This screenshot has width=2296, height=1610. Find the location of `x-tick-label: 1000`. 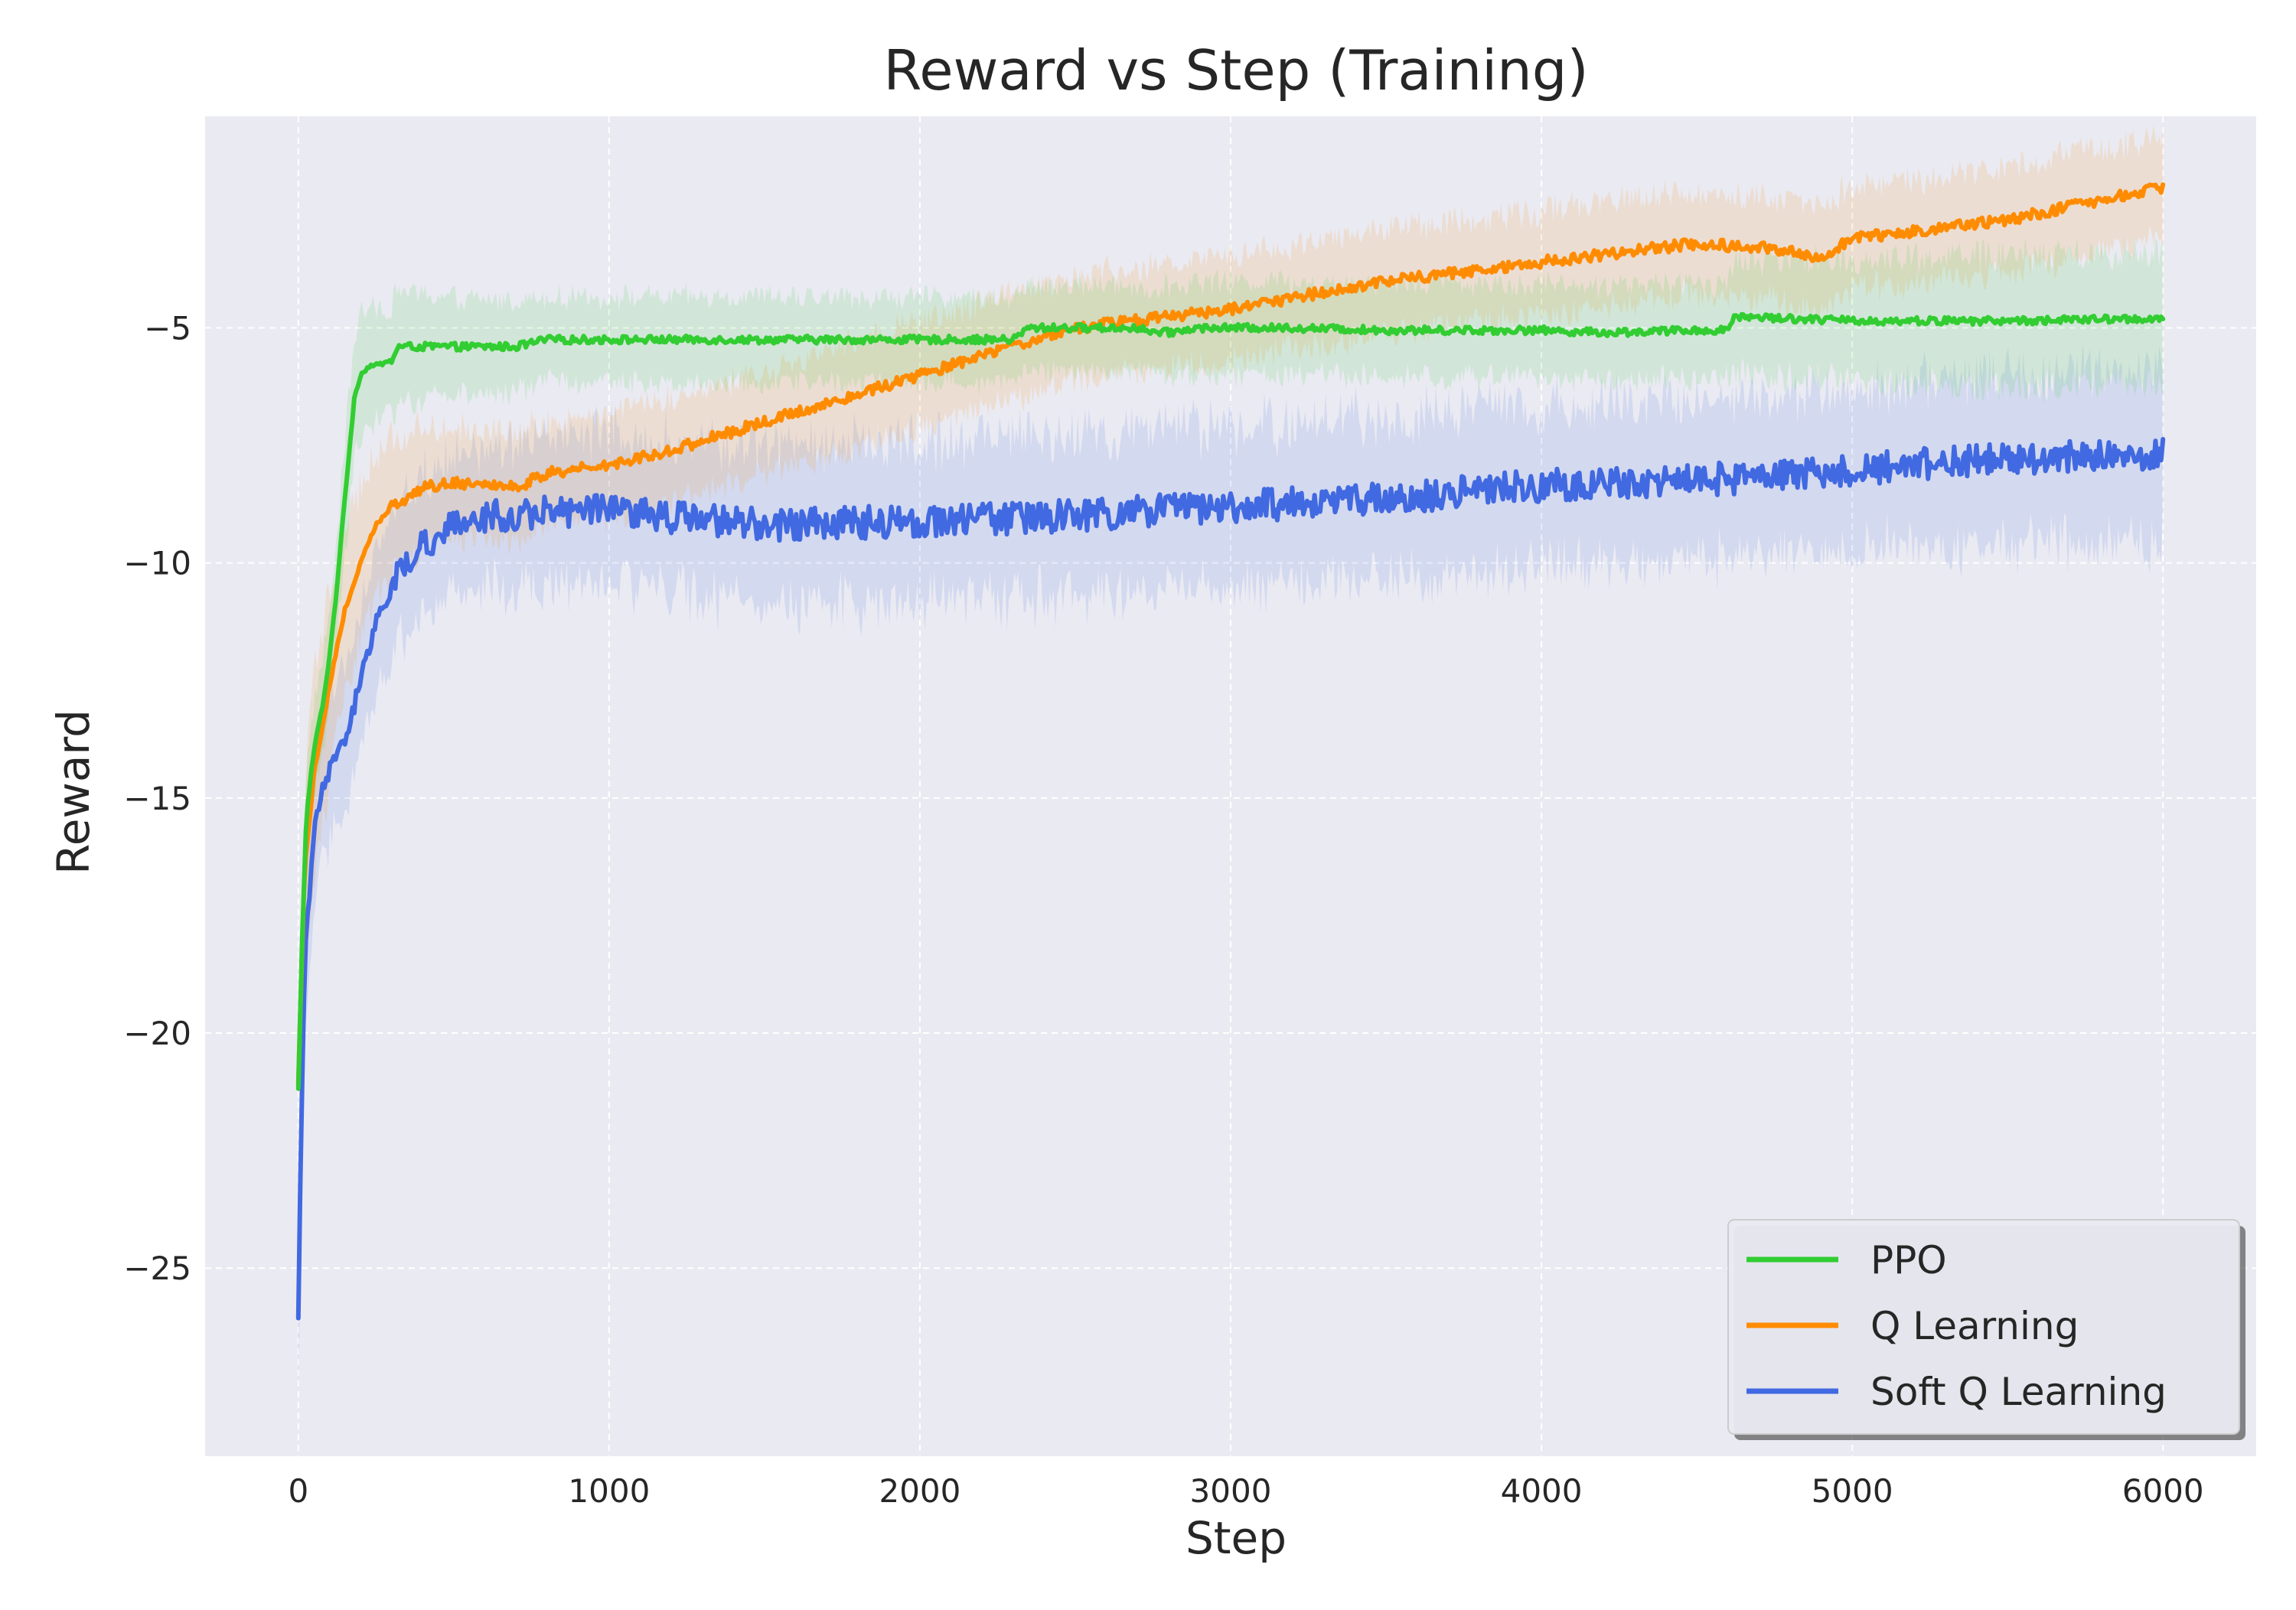

x-tick-label: 1000 is located at coordinates (609, 1491).